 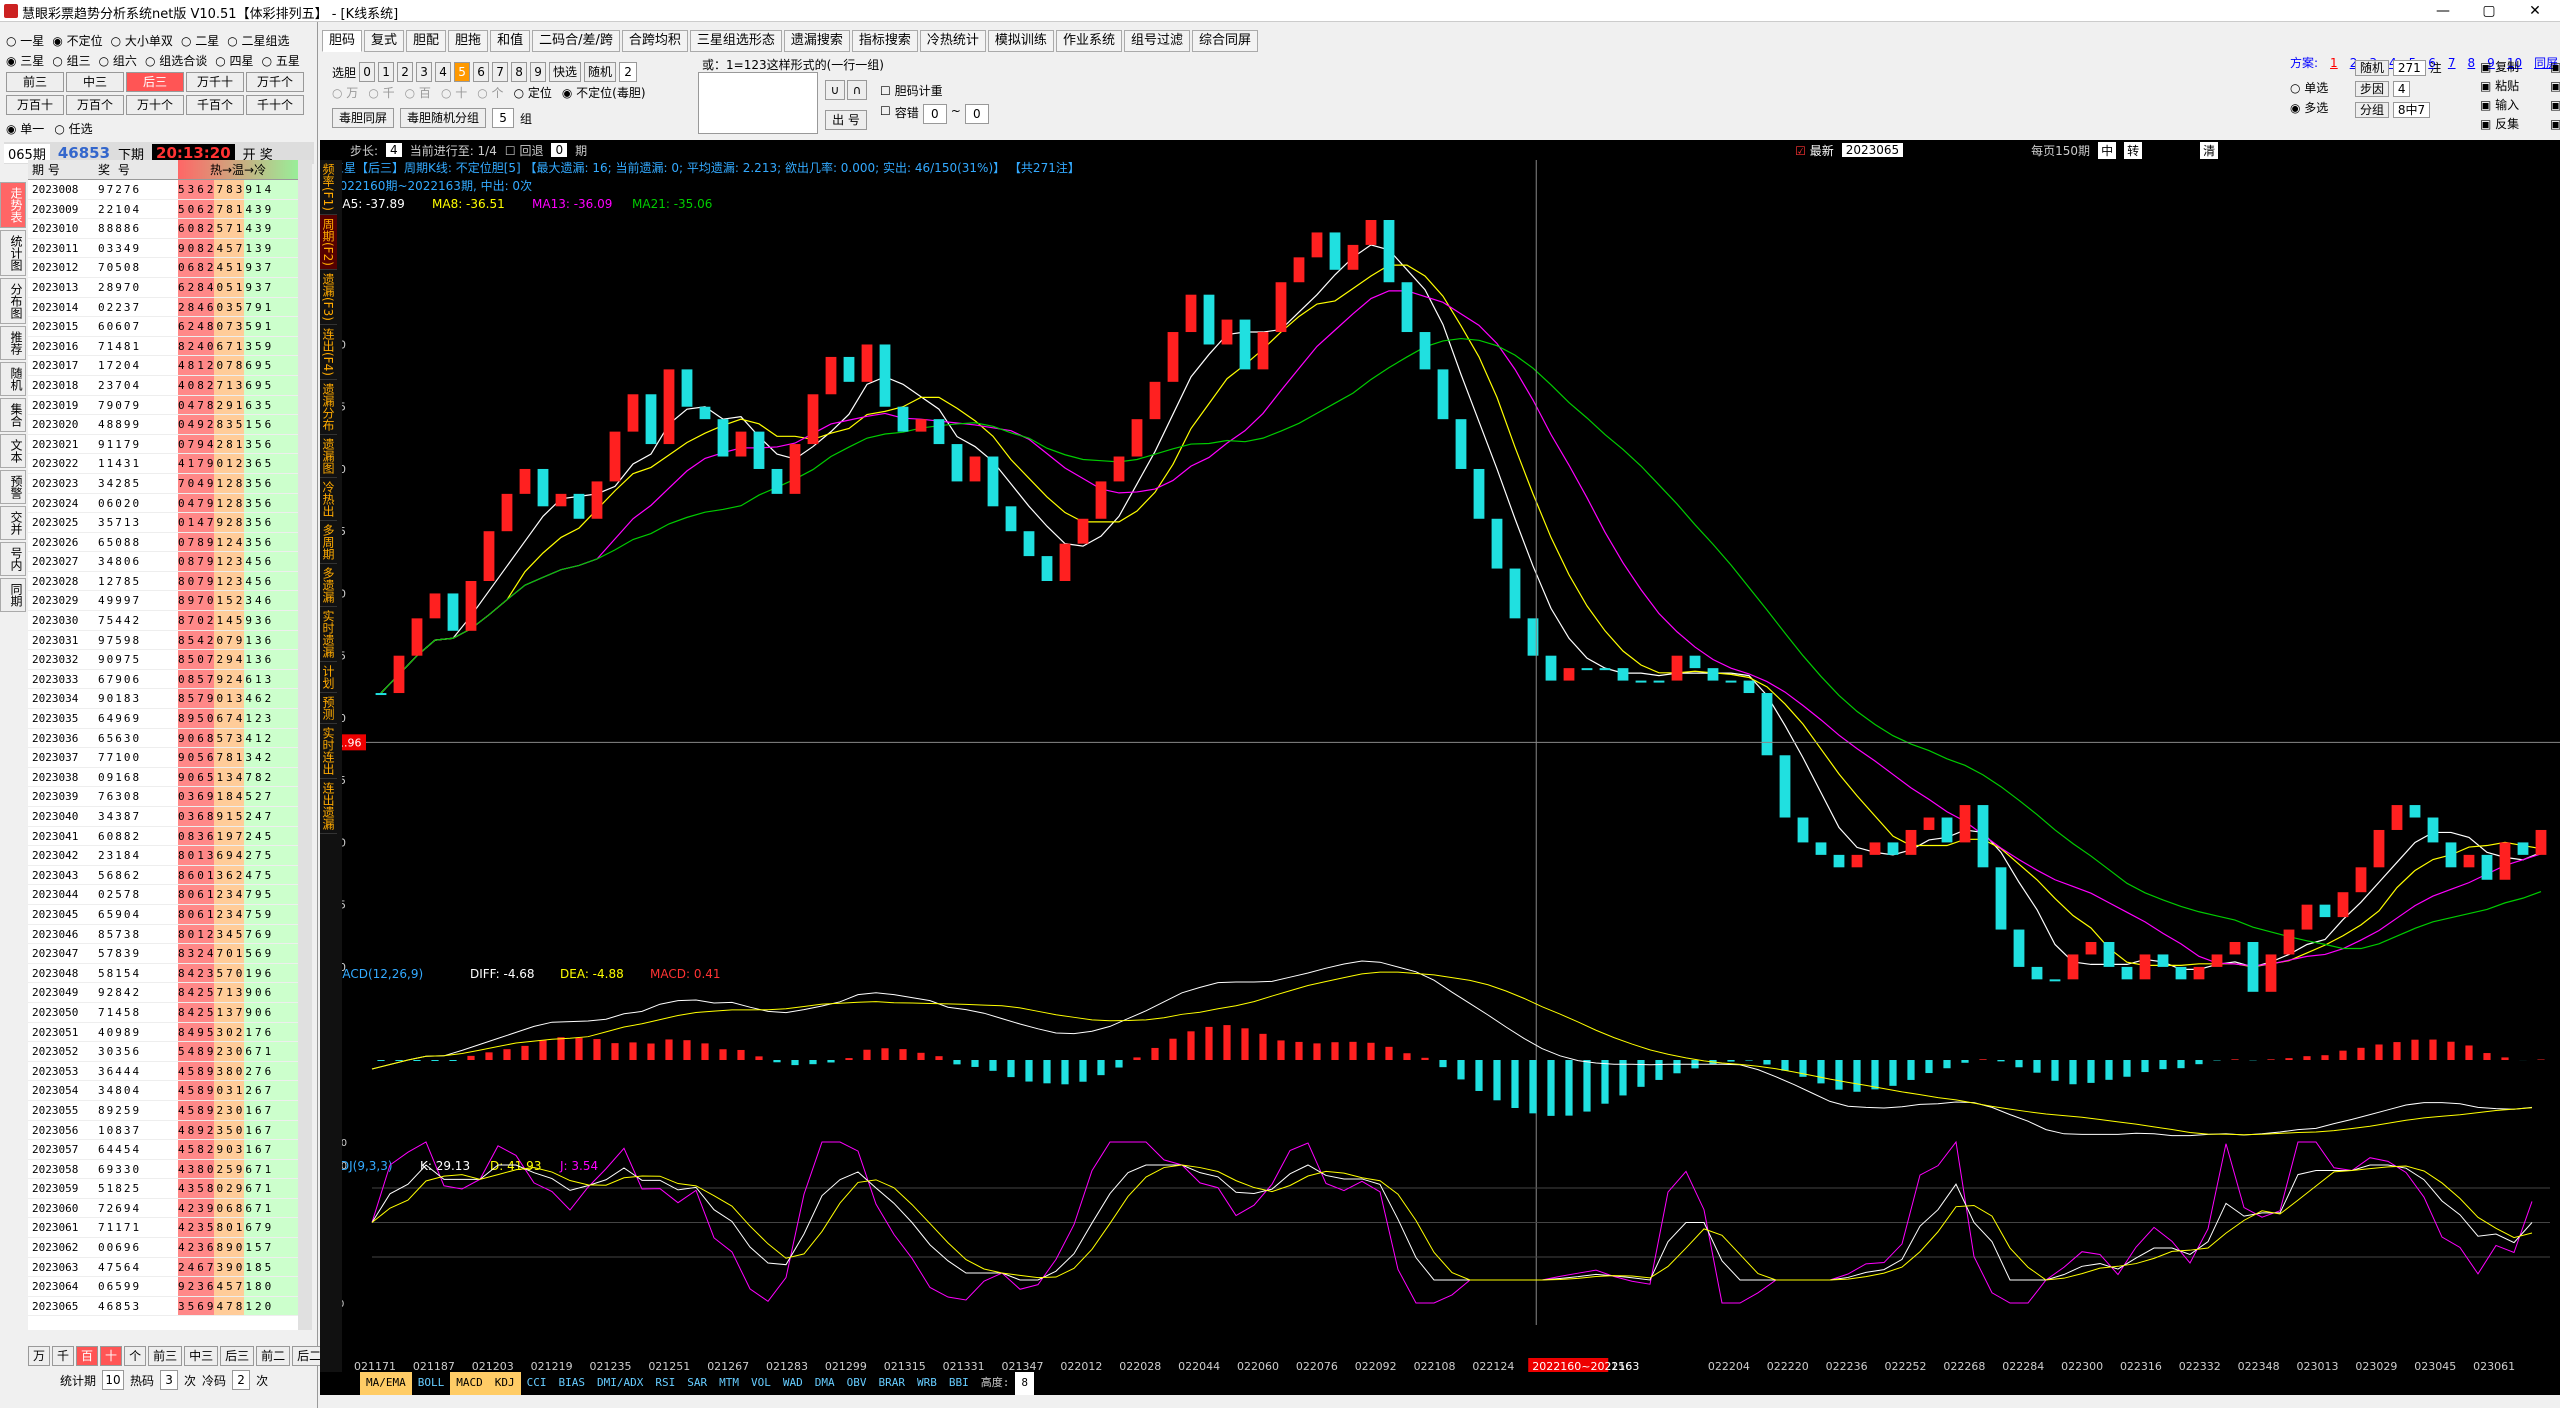 What do you see at coordinates (163, 464) in the screenshot?
I see `table-row: 2023022 11431 4179012365` at bounding box center [163, 464].